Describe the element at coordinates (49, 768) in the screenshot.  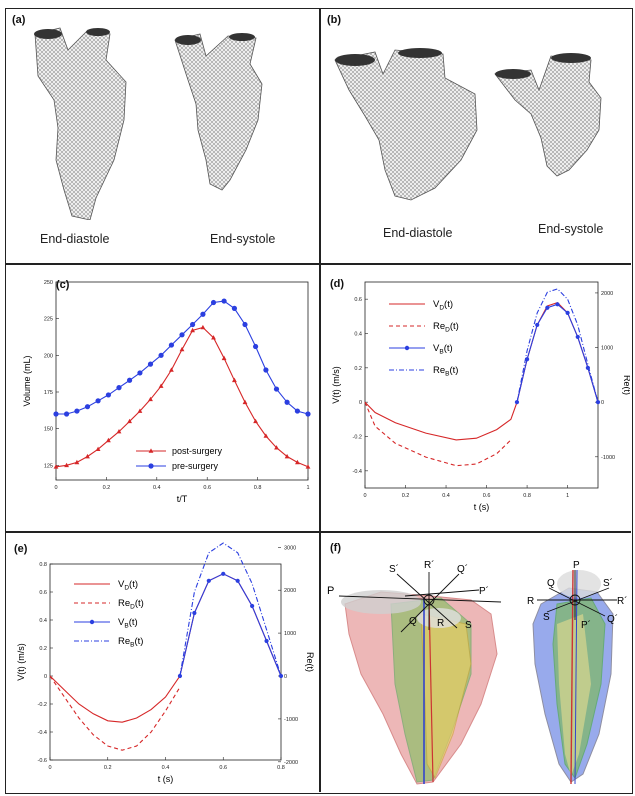
I see `xtick-label-e-0: 0` at that location.